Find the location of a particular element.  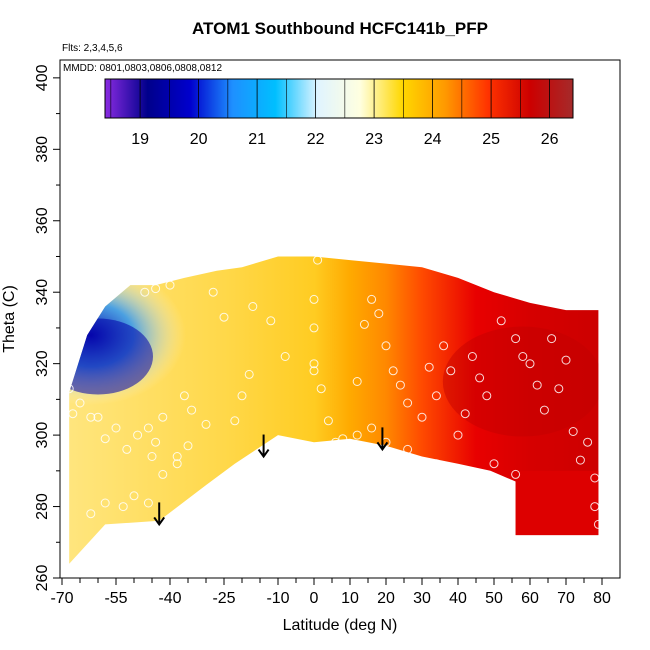

chart-title: ATOM1 Southbound HCFC141b_PFP is located at coordinates (340, 28).